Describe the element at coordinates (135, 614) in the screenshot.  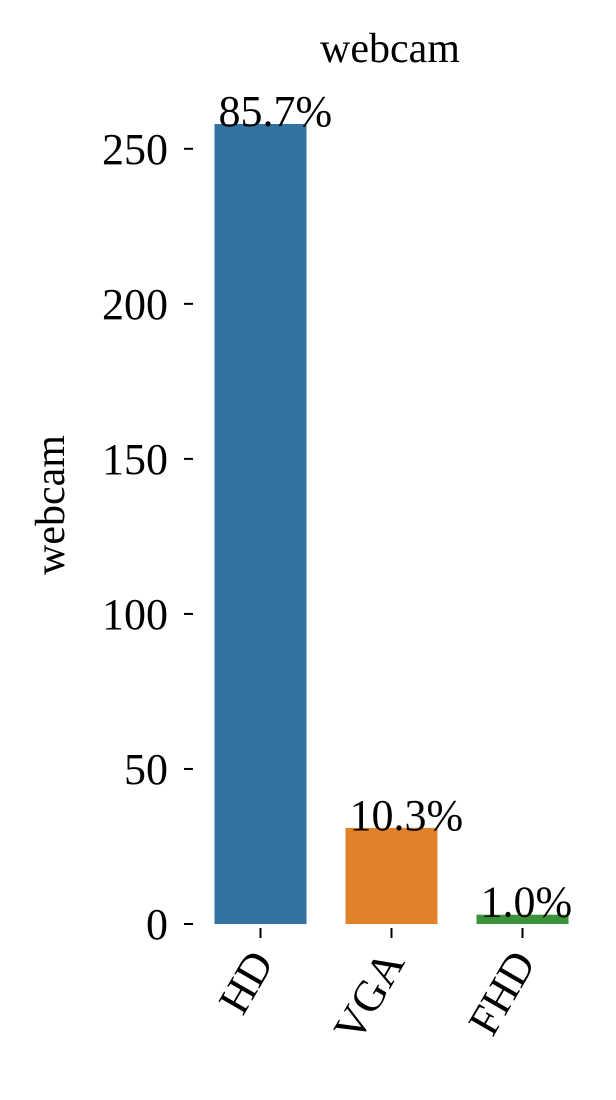
I see `y-tick-label: 100` at that location.